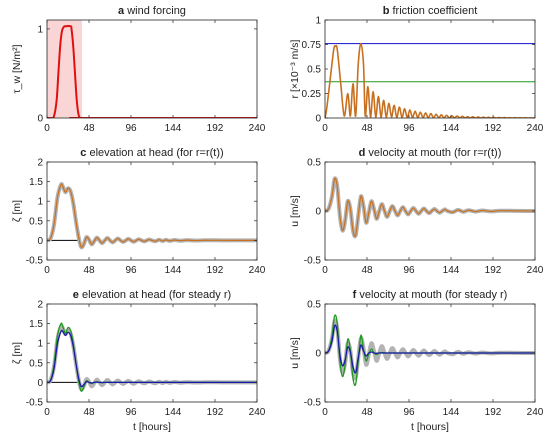 This screenshot has height=438, width=550. What do you see at coordinates (40, 305) in the screenshot?
I see `panel-e-ytick-label-5: 2` at bounding box center [40, 305].